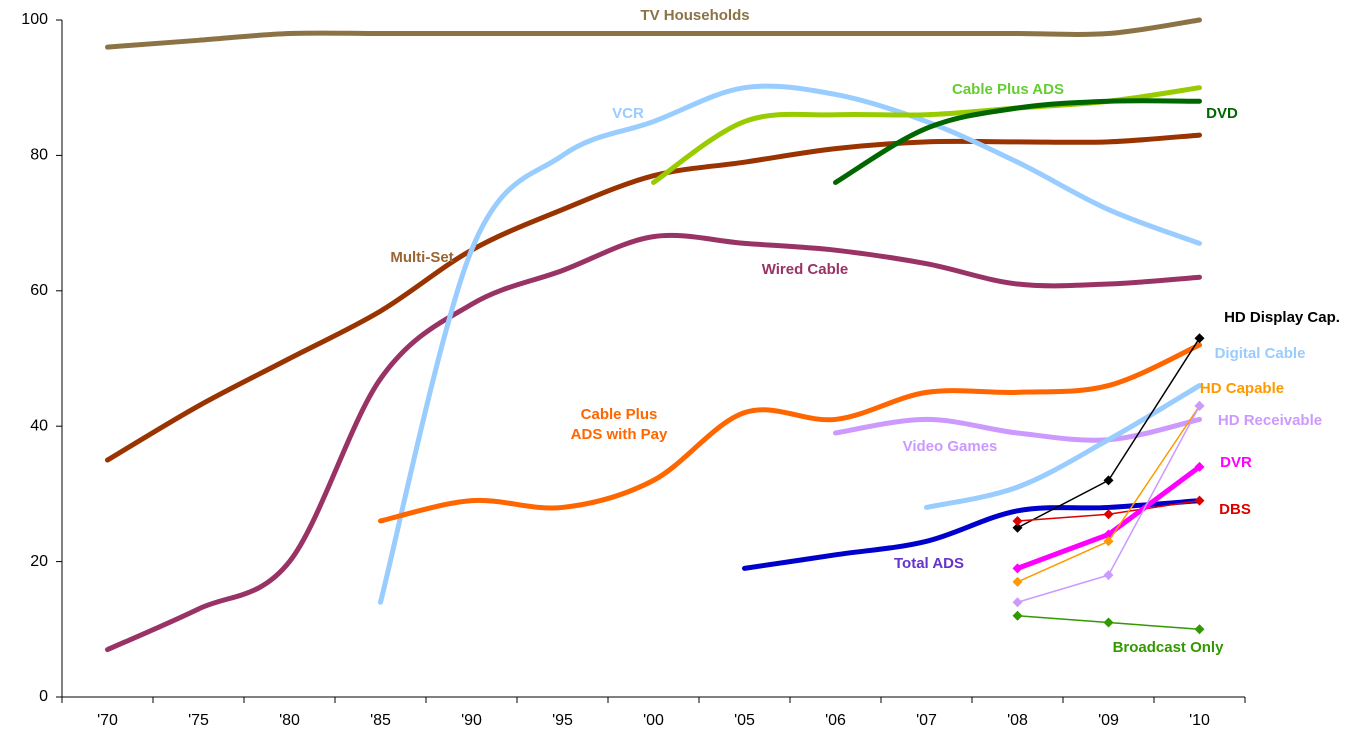 The height and width of the screenshot is (745, 1362). I want to click on x-tick-label: '10, so click(1199, 720).